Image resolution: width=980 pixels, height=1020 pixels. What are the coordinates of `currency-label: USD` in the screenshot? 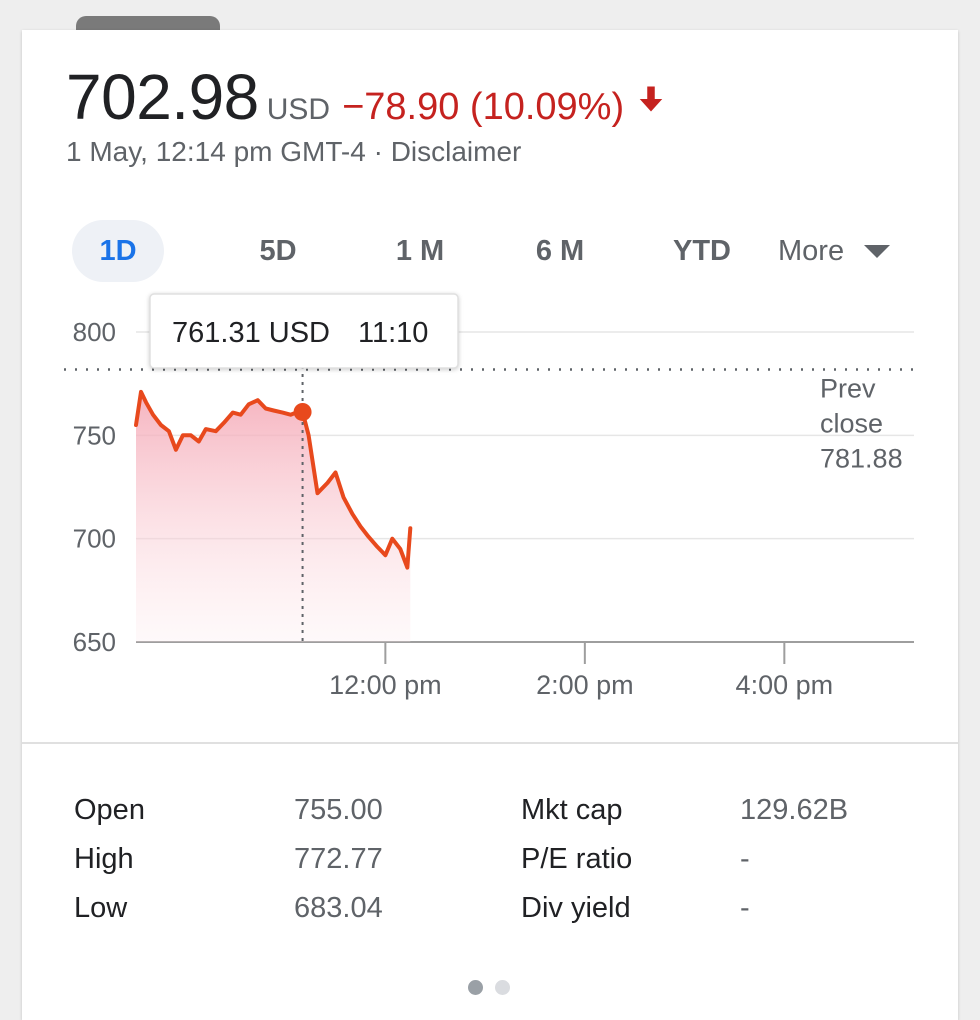 It's located at (298, 109).